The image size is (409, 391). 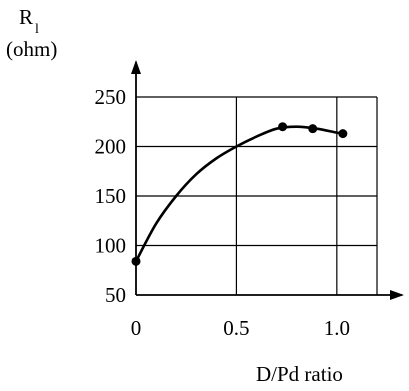 I want to click on x-tick-labels: 0 0.5 1.0, so click(x=240, y=328).